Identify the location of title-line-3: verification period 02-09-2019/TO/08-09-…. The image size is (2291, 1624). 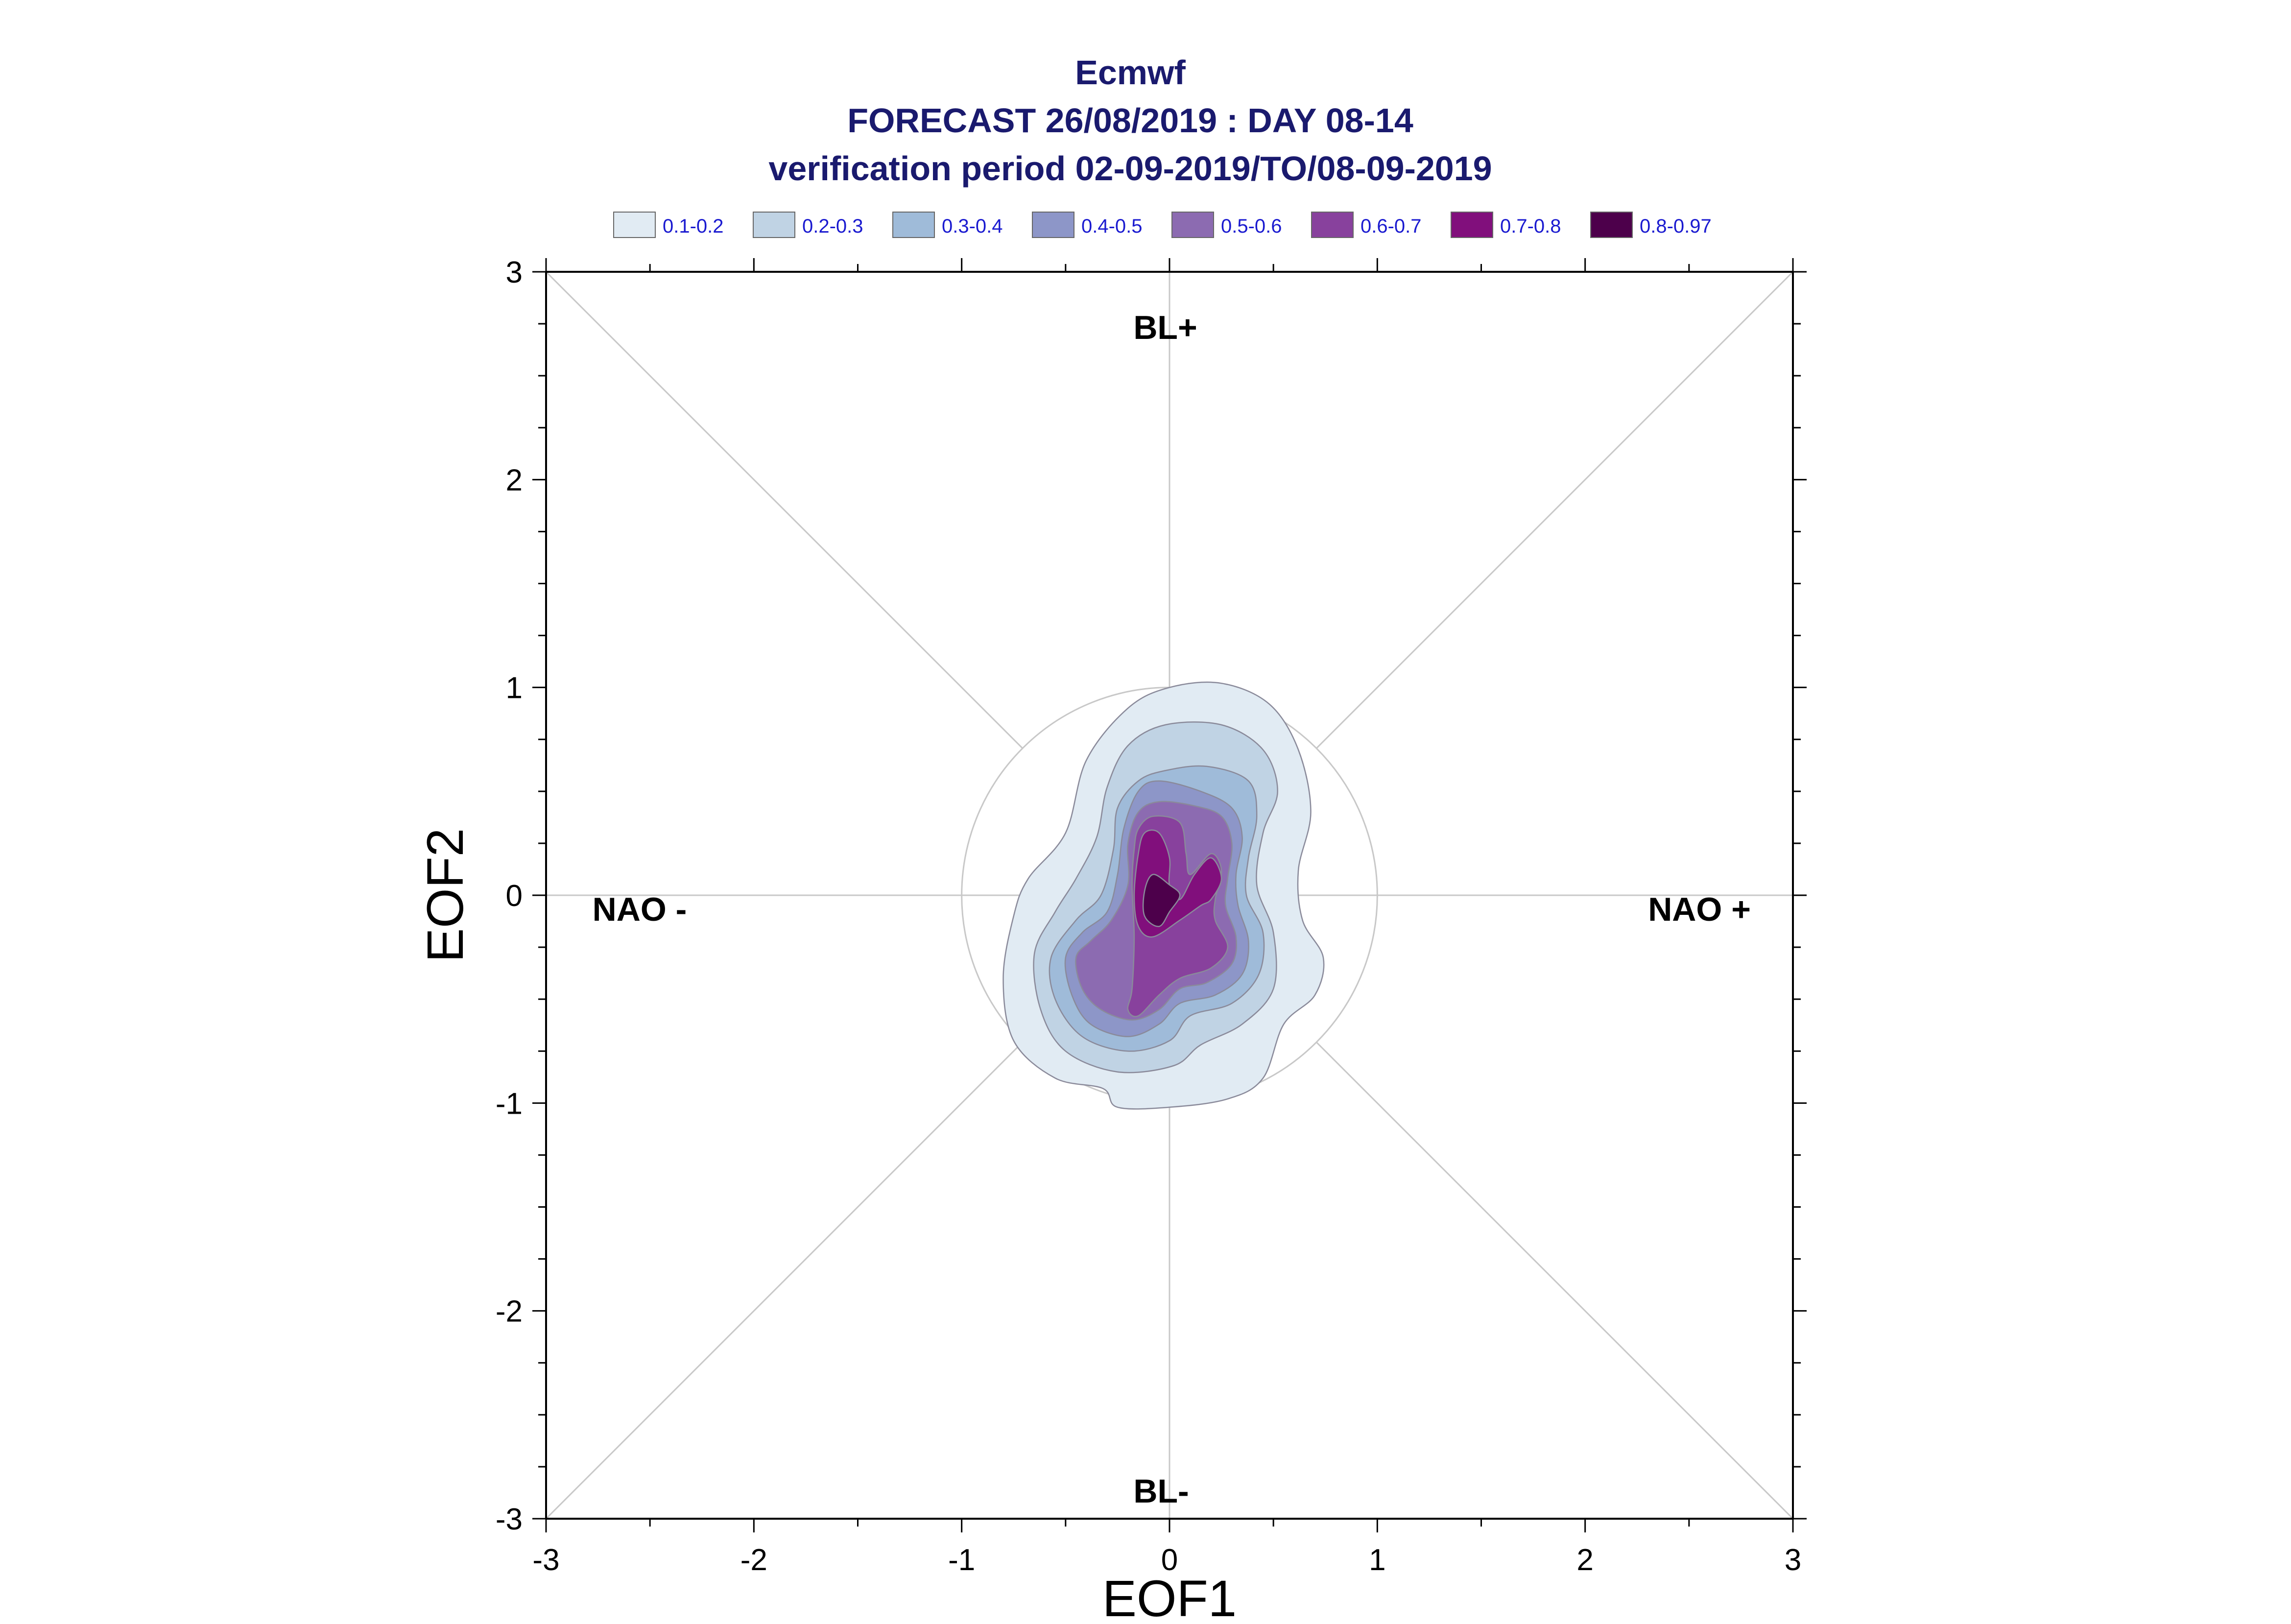
(1130, 169).